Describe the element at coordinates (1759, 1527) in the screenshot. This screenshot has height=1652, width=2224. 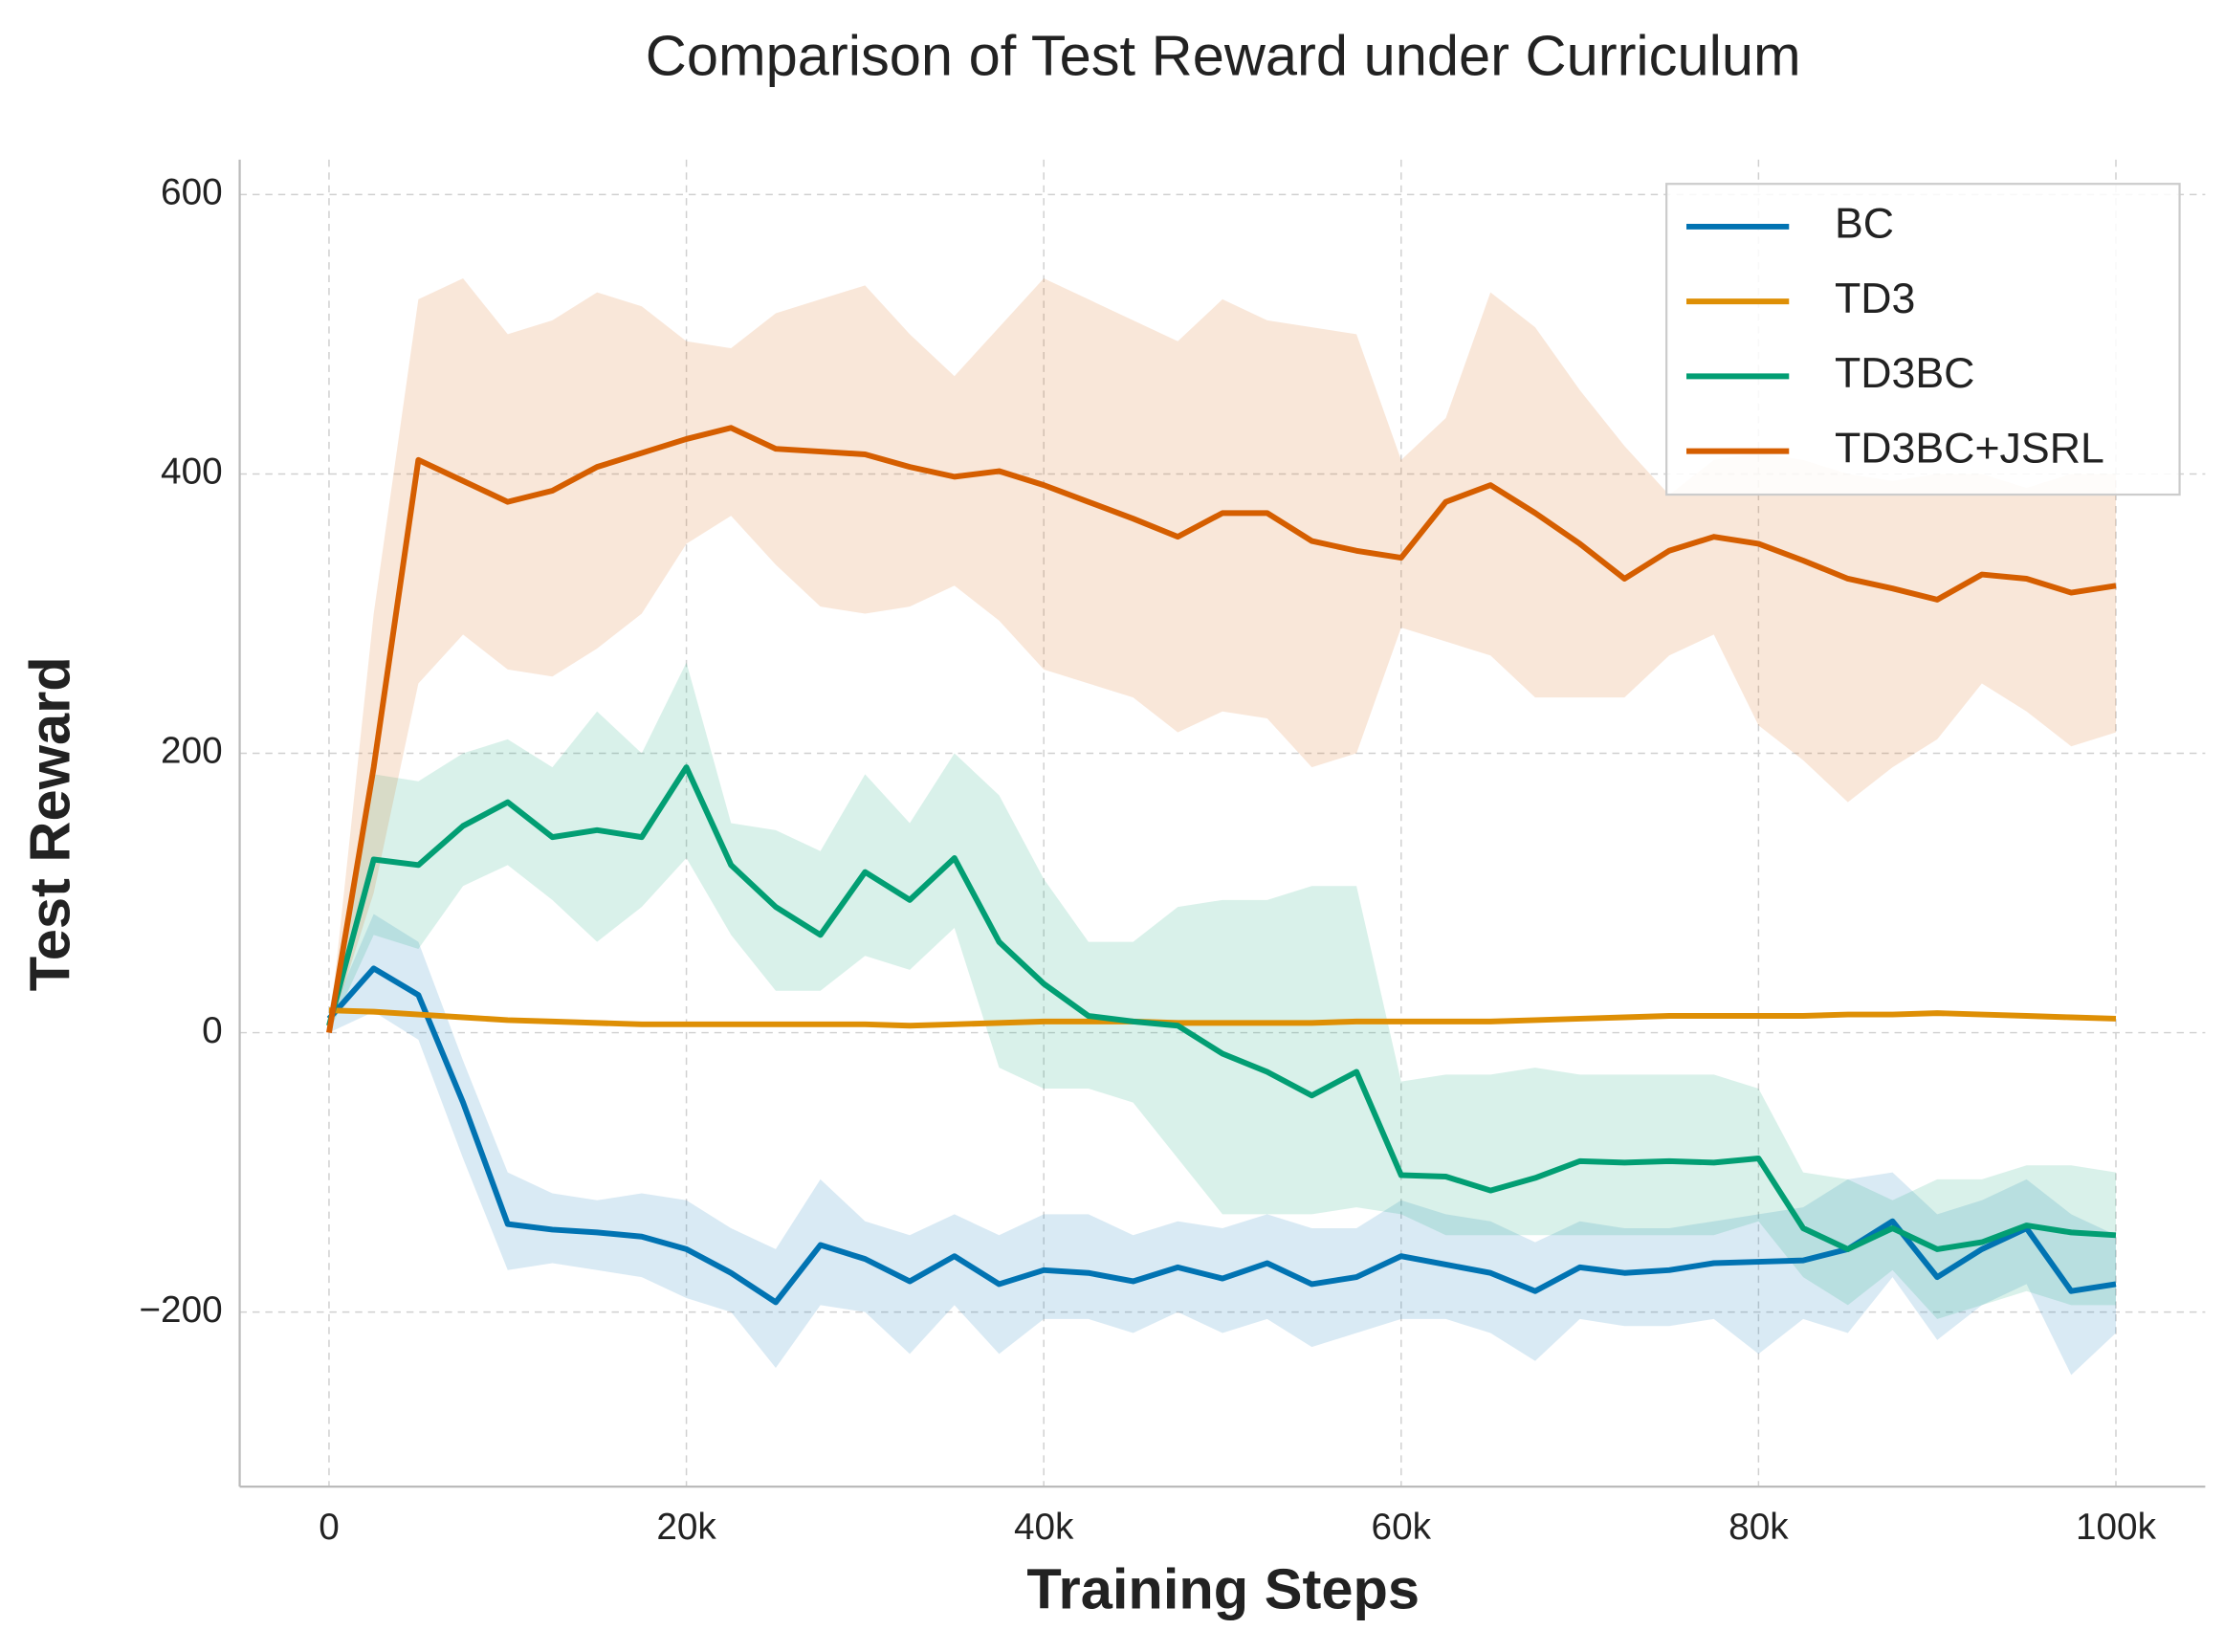
I see `x-tick-label: 80k` at that location.